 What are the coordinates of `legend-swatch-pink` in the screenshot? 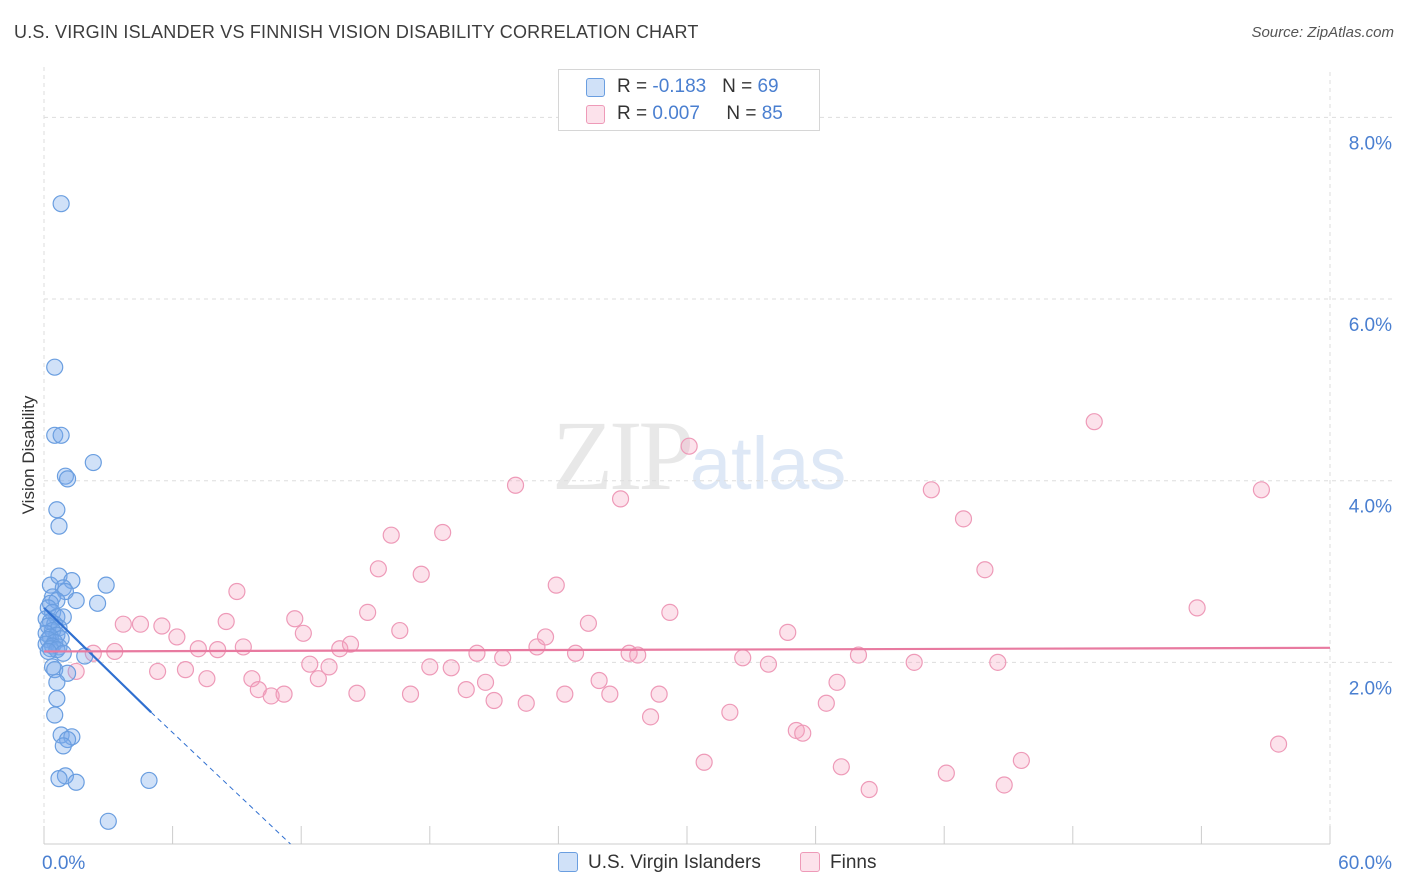 It's located at (595, 114).